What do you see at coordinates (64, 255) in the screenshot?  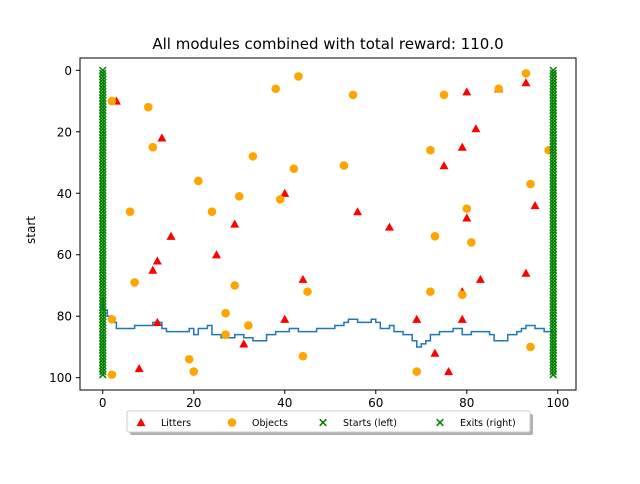 I see `y-tick-label: 60` at bounding box center [64, 255].